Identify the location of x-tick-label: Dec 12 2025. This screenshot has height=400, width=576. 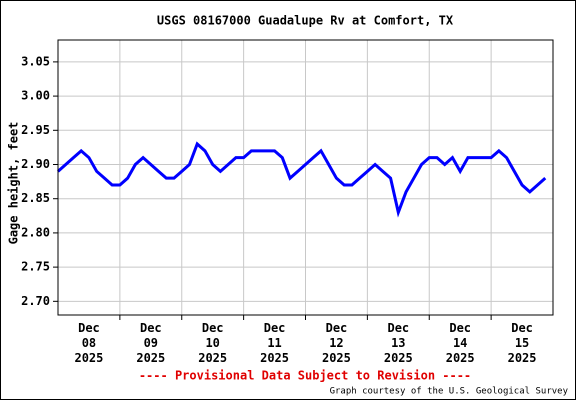
(336, 343).